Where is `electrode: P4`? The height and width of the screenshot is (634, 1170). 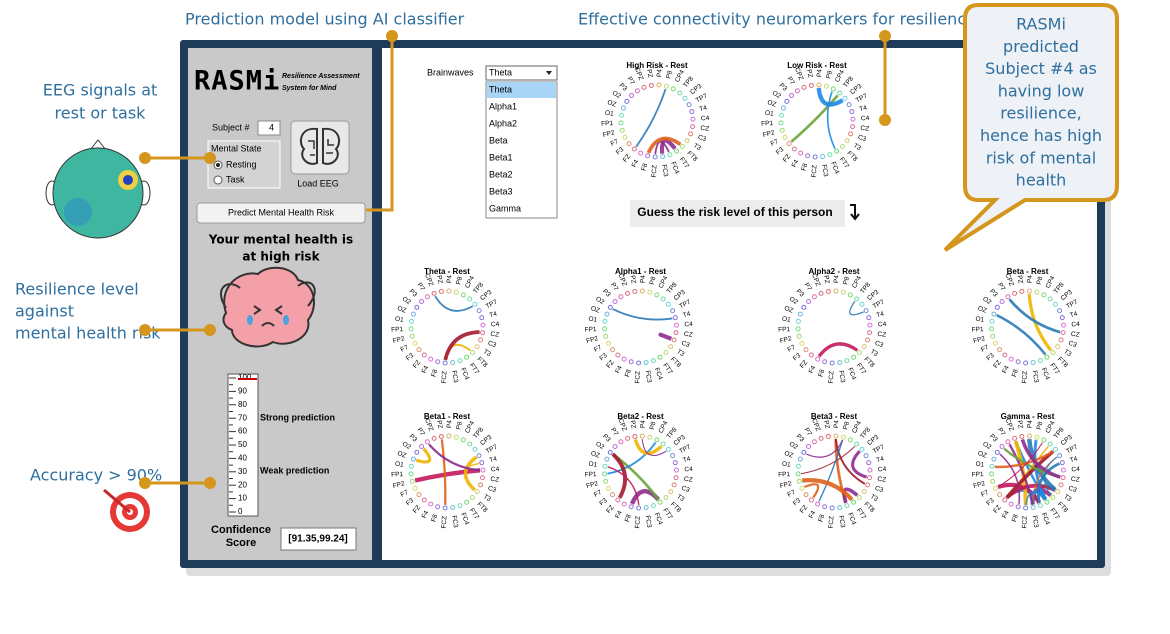
electrode: P4 is located at coordinates (643, 424).